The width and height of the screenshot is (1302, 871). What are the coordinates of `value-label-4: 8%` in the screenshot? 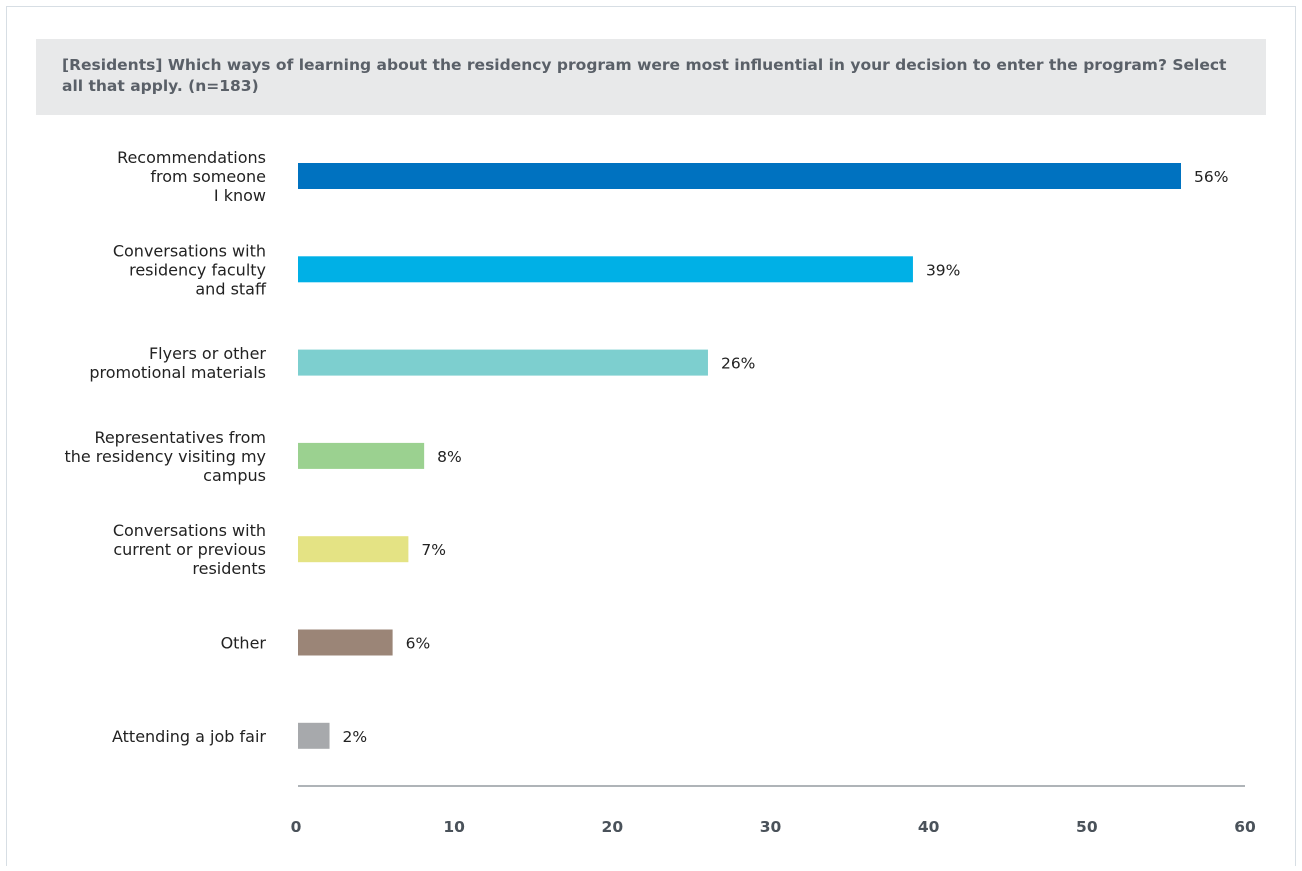 It's located at (449, 457).